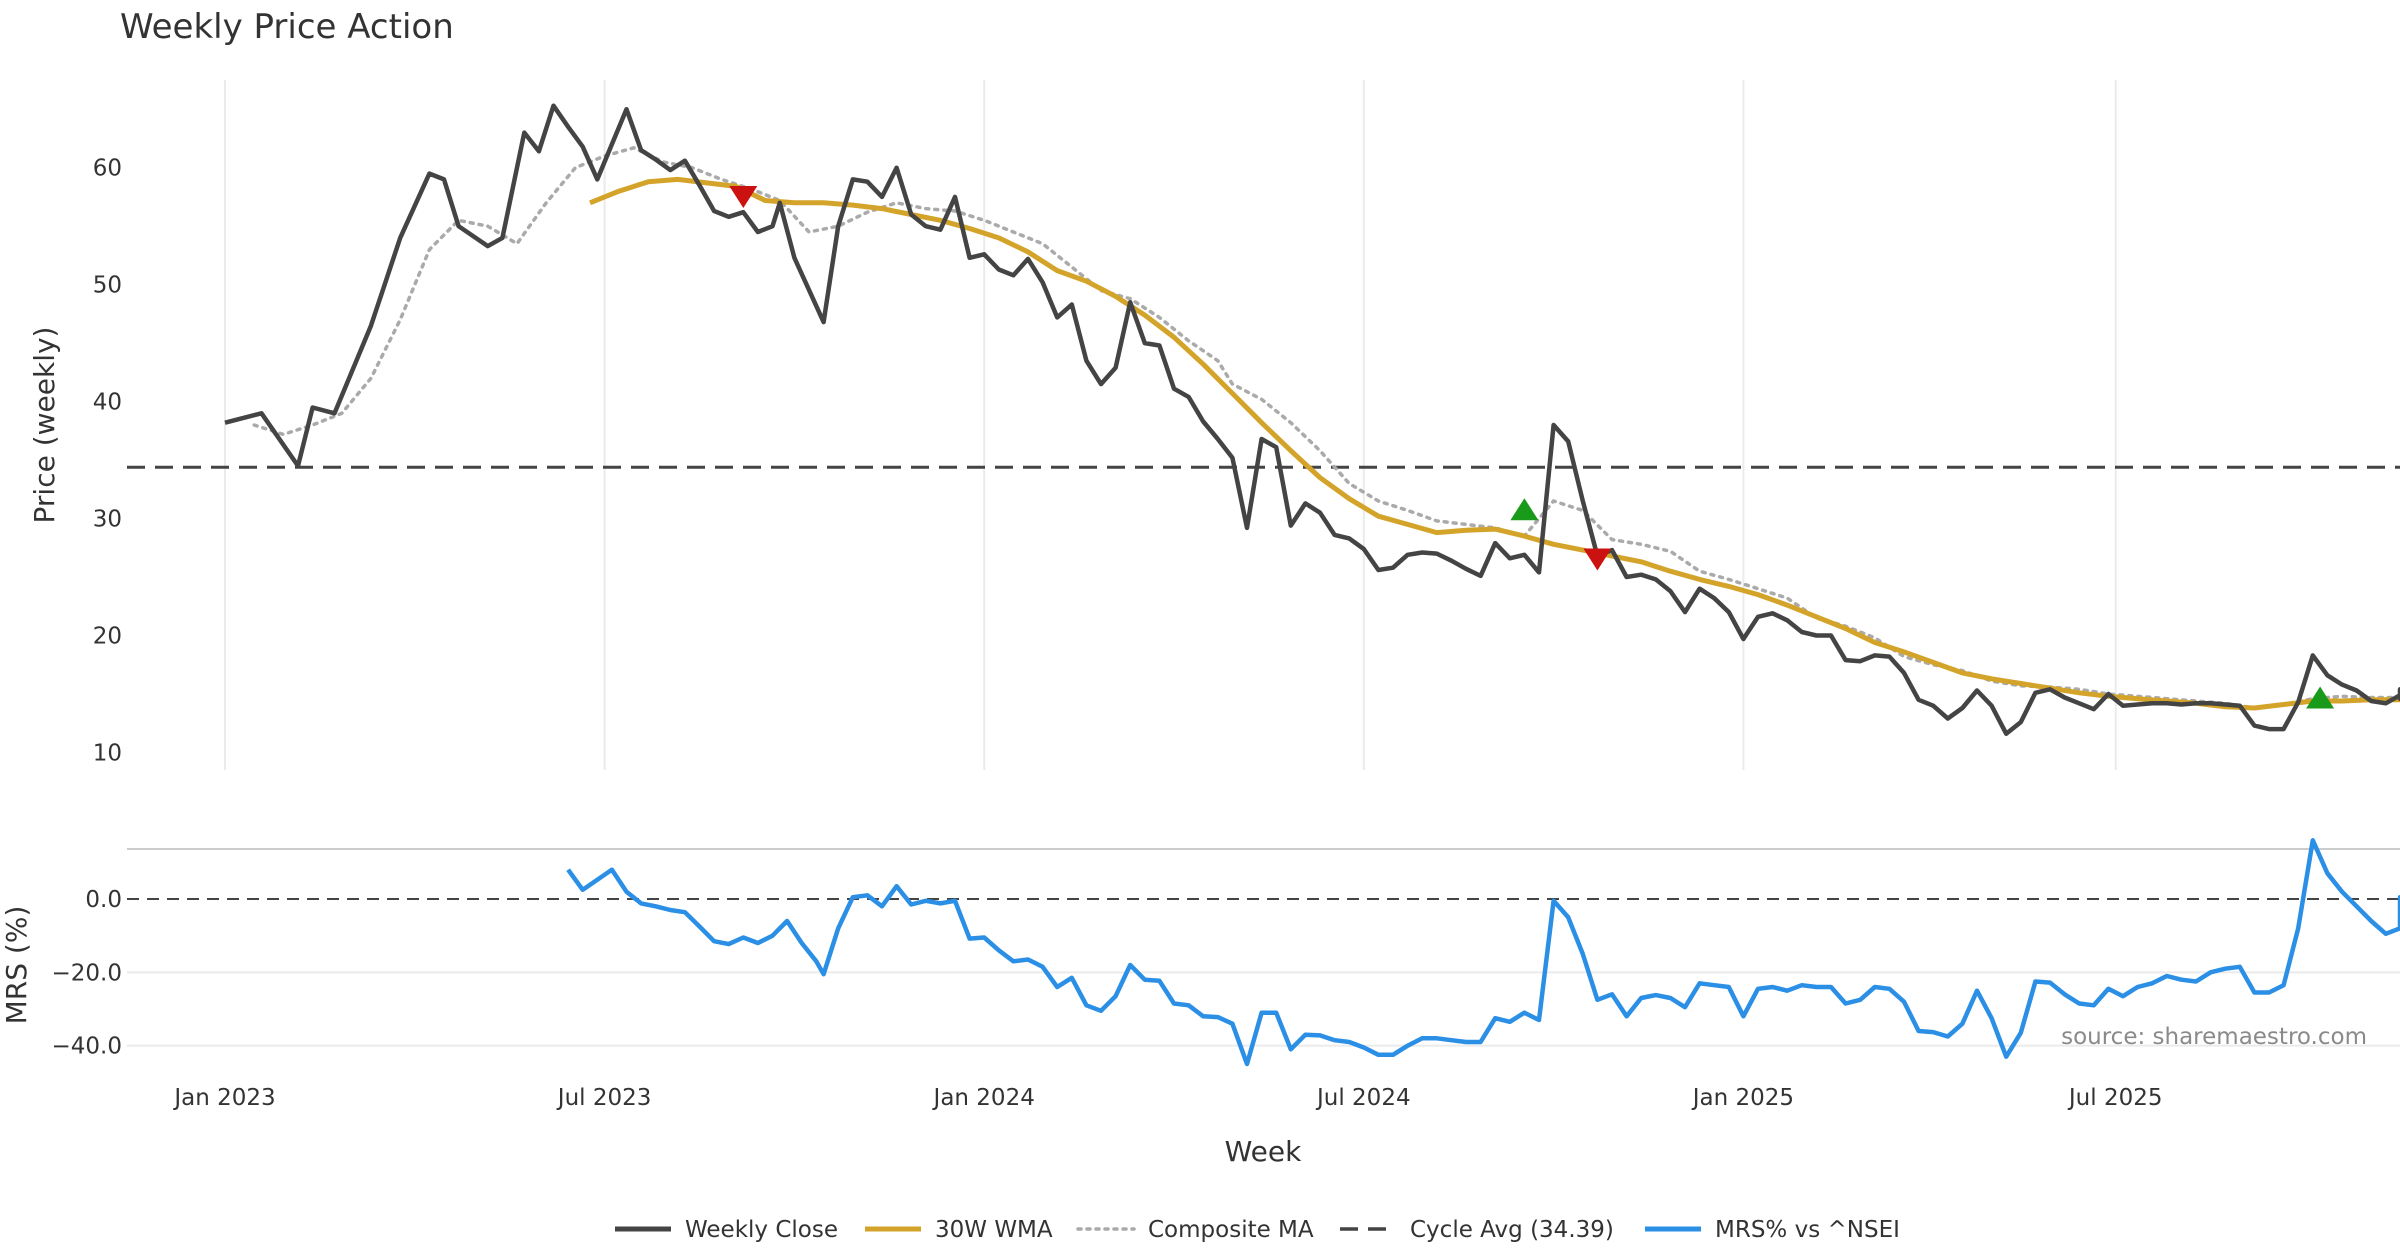  I want to click on x-tick-0: Jan 2023, so click(223, 1098).